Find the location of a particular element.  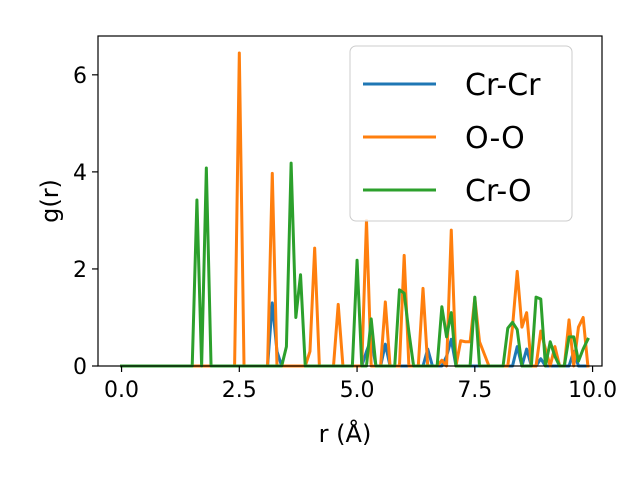

x-tick-label: 0.0 is located at coordinates (121, 390).